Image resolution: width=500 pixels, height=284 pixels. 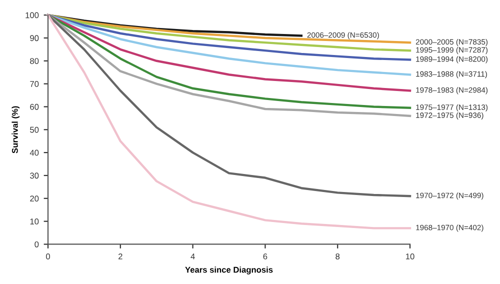 What do you see at coordinates (34, 107) in the screenshot?
I see `y-tick-label: 60` at bounding box center [34, 107].